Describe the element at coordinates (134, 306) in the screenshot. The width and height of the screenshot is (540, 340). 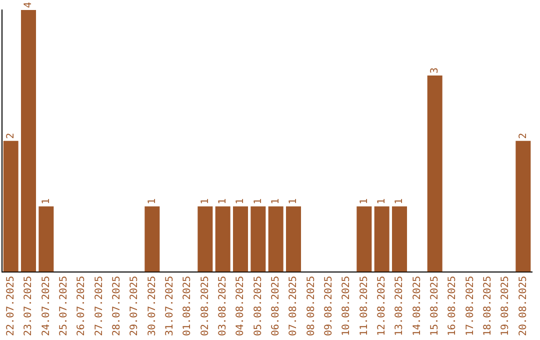
I see `x-tick-label: 29.07.2025` at that location.